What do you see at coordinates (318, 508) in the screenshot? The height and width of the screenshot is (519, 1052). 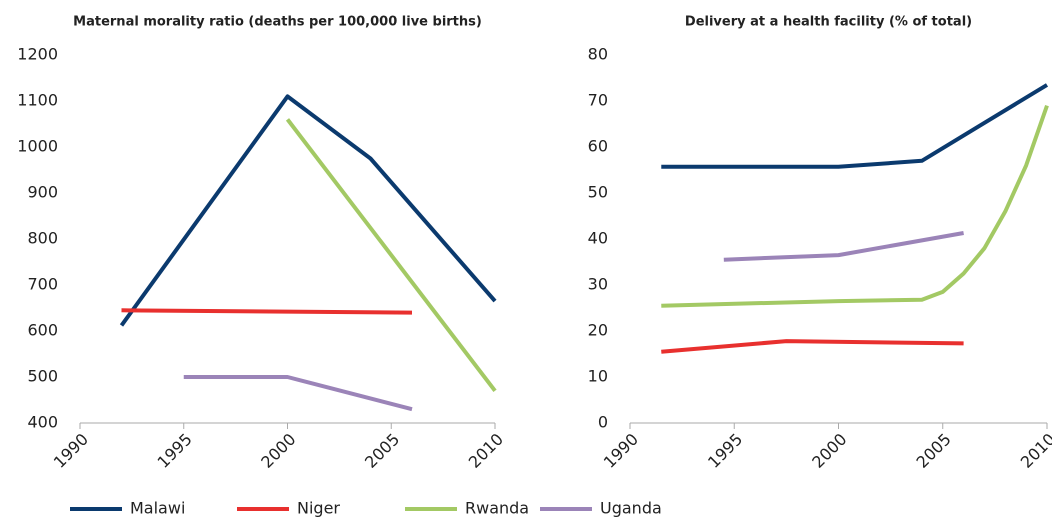 I see `legend-label: Niger` at bounding box center [318, 508].